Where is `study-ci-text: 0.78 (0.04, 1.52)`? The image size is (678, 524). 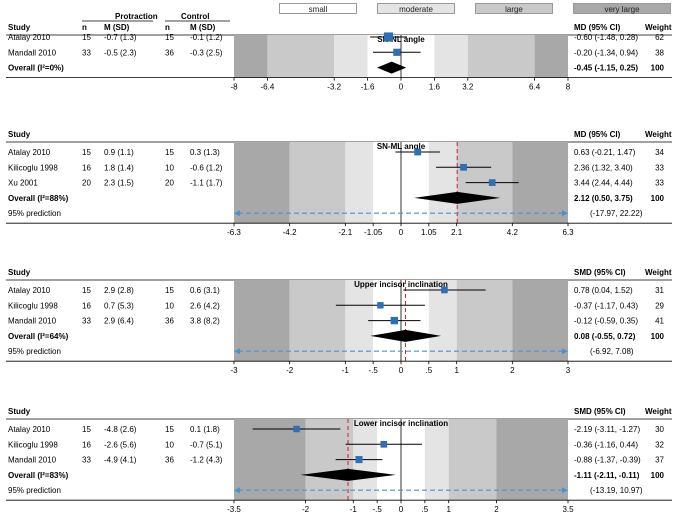
study-ci-text: 0.78 (0.04, 1.52) is located at coordinates (603, 290).